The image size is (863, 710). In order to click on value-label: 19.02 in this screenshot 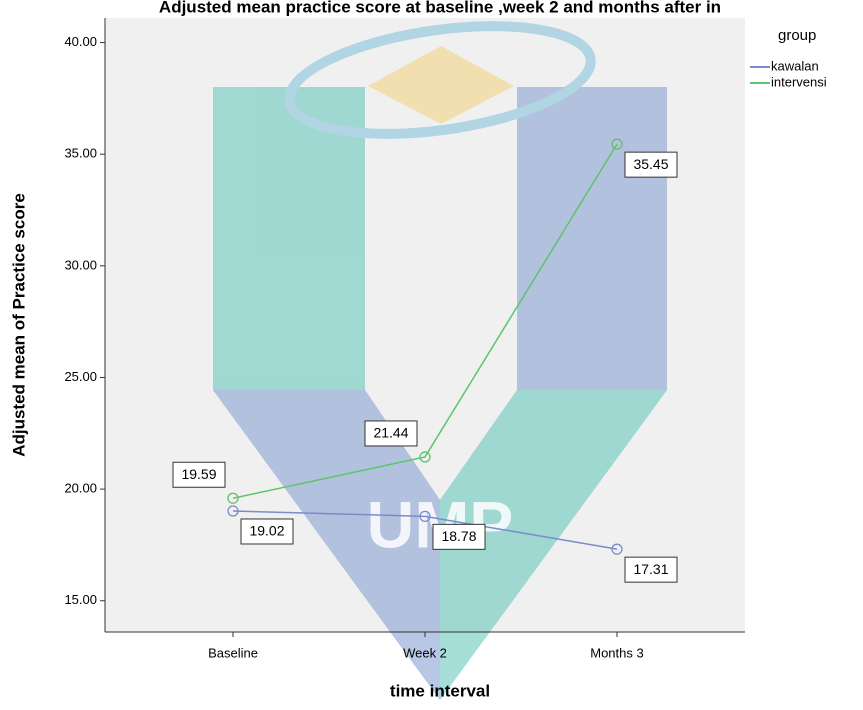, I will do `click(266, 531)`.